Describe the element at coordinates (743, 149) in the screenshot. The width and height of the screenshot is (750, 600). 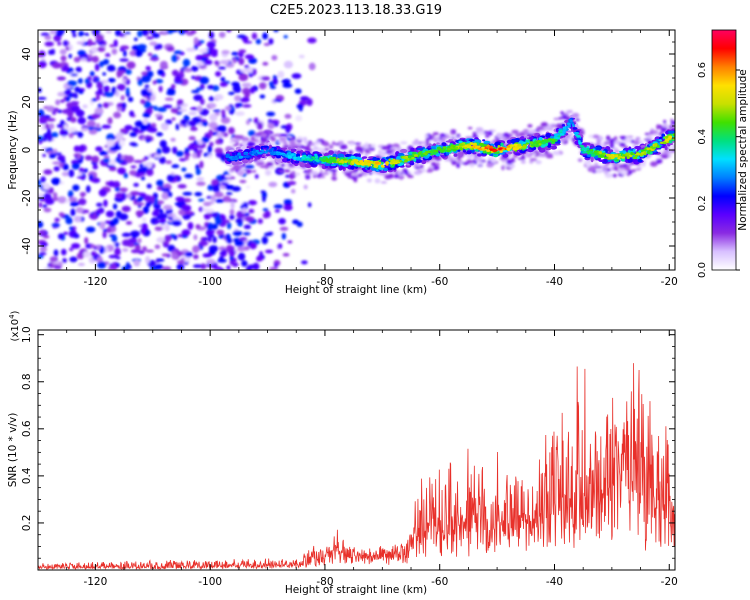
I see `colorbar-label: Normalized spectral amplitude` at that location.